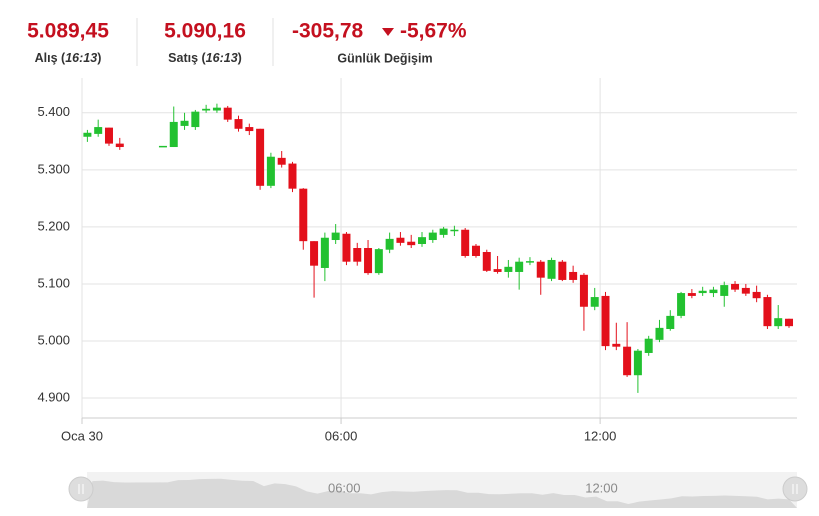 This screenshot has width=819, height=516. Describe the element at coordinates (50, 58) in the screenshot. I see `bid-label: Alış (` at that location.